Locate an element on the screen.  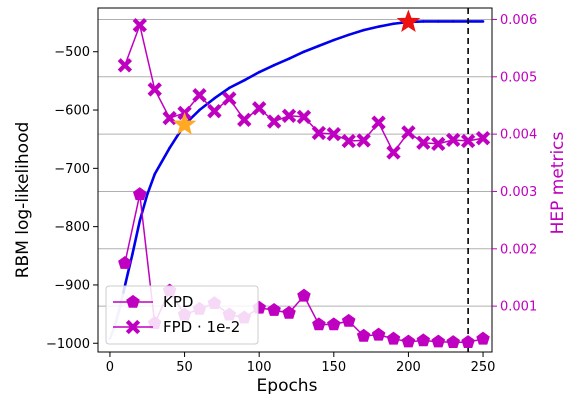
x-axis-title: Epochs is located at coordinates (287, 385).